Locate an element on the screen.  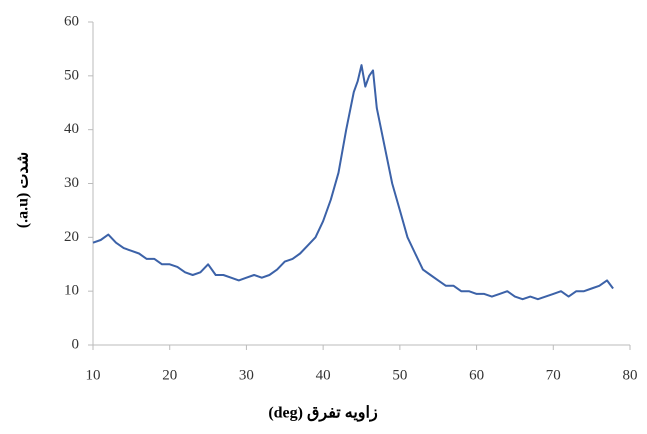
x-tick-label: 30 is located at coordinates (246, 375).